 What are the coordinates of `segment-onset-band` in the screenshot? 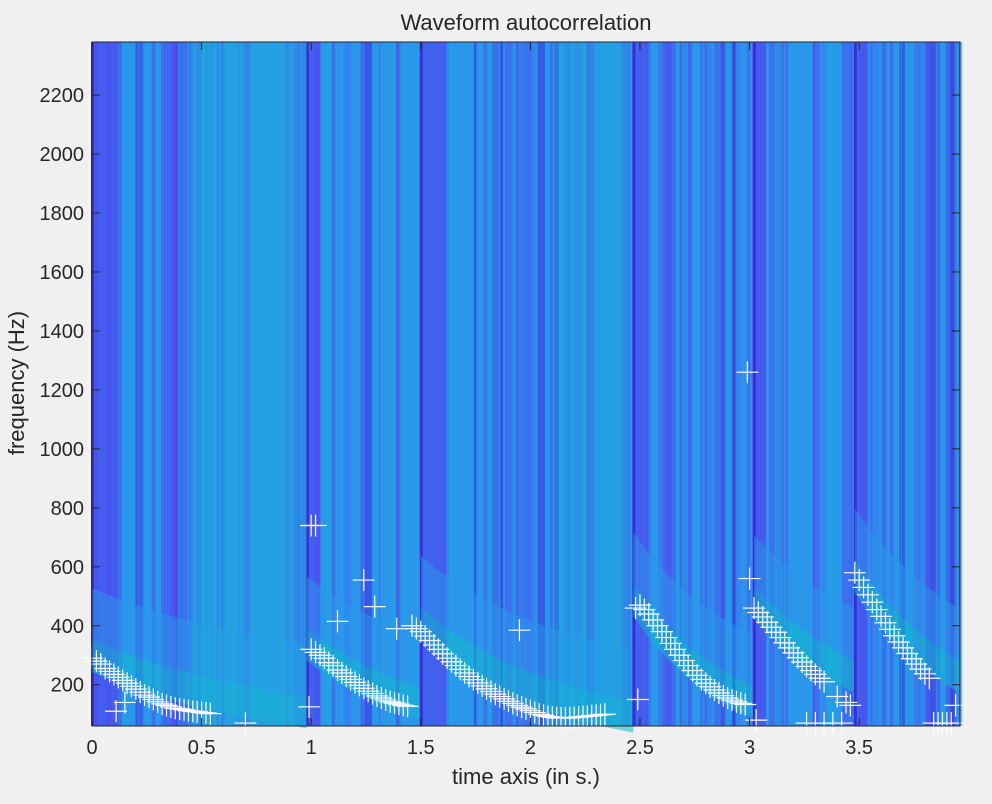 It's located at (313, 384).